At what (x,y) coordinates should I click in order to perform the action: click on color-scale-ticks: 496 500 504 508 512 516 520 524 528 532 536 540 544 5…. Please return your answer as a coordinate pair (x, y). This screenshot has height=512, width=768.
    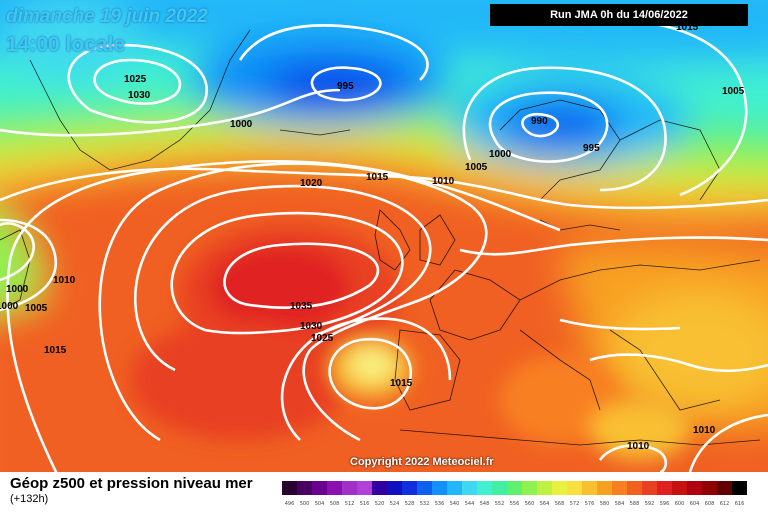
    Looking at the image, I should click on (514, 504).